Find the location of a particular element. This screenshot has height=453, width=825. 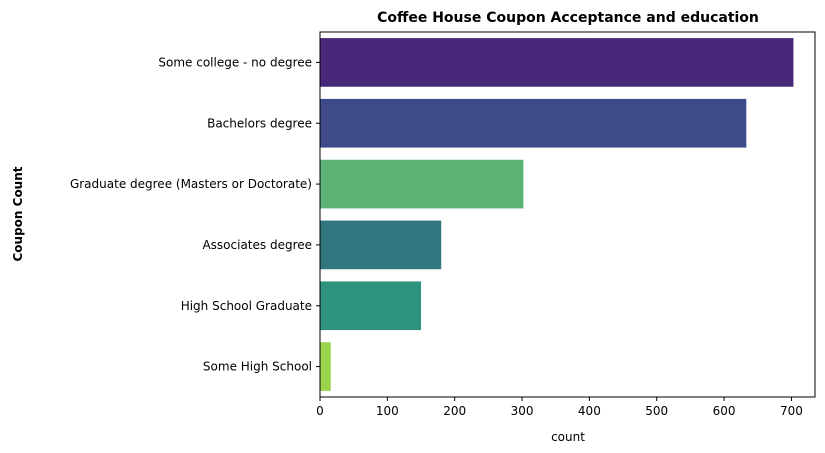

x-tick-label: 500 is located at coordinates (656, 411).